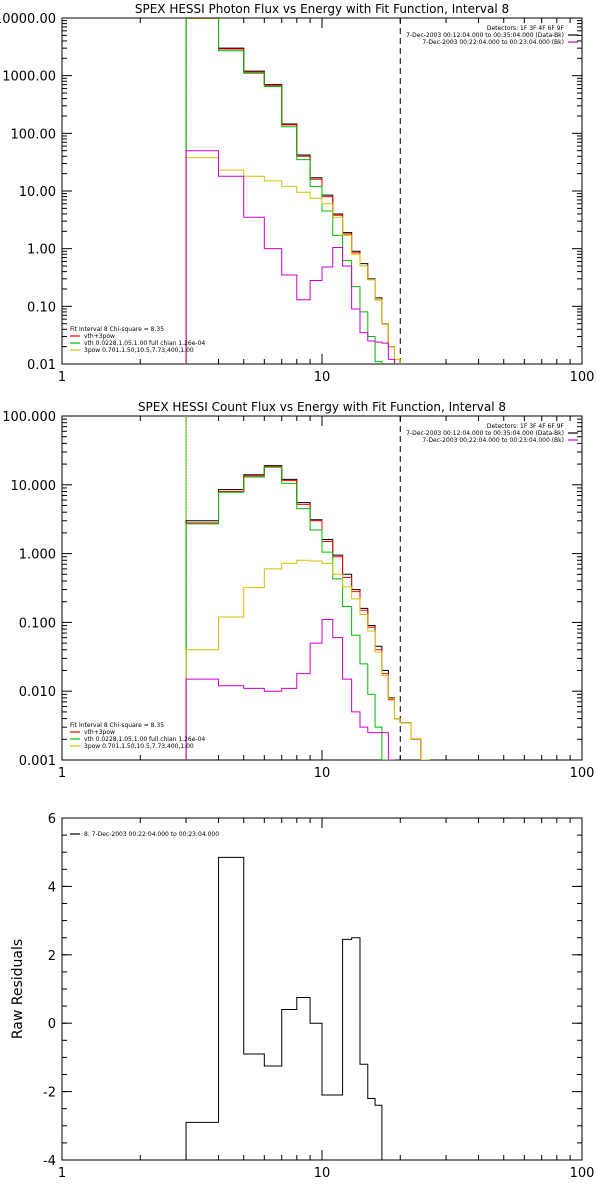 This screenshot has height=1200, width=600. Describe the element at coordinates (139, 746) in the screenshot. I see `chart-2-legend-entry: 3pow 0.701,1.50,10.5,7.73,400,1.00` at that location.